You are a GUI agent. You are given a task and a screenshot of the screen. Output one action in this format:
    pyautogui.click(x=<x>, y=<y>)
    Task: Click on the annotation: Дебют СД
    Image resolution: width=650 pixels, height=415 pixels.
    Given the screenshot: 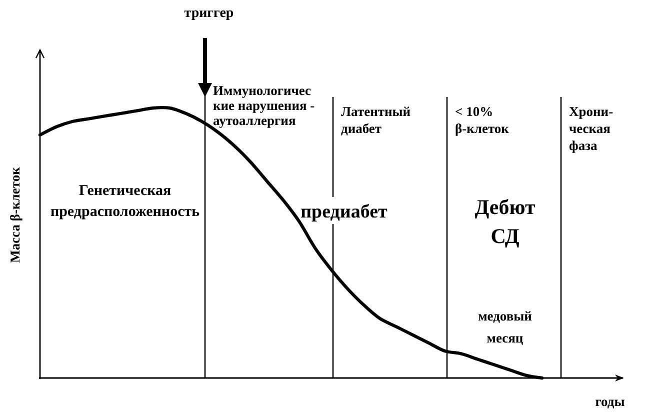 What is the action you would take?
    pyautogui.click(x=505, y=221)
    